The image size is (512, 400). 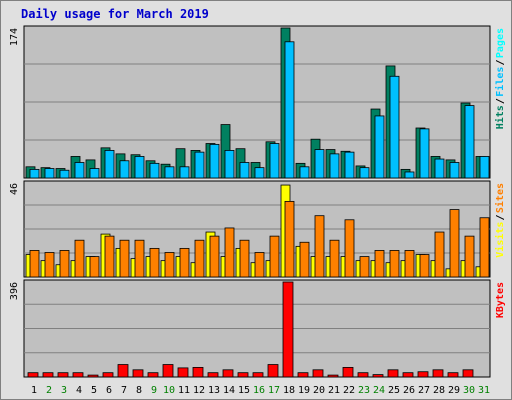 I want to click on day-label-23: 23, so click(x=364, y=390).